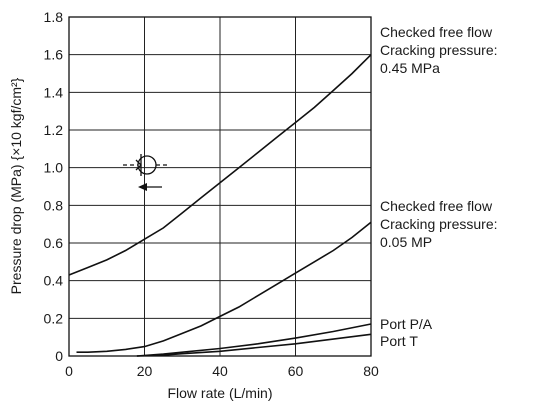  I want to click on y-tick-label: 1.0, so click(54, 168).